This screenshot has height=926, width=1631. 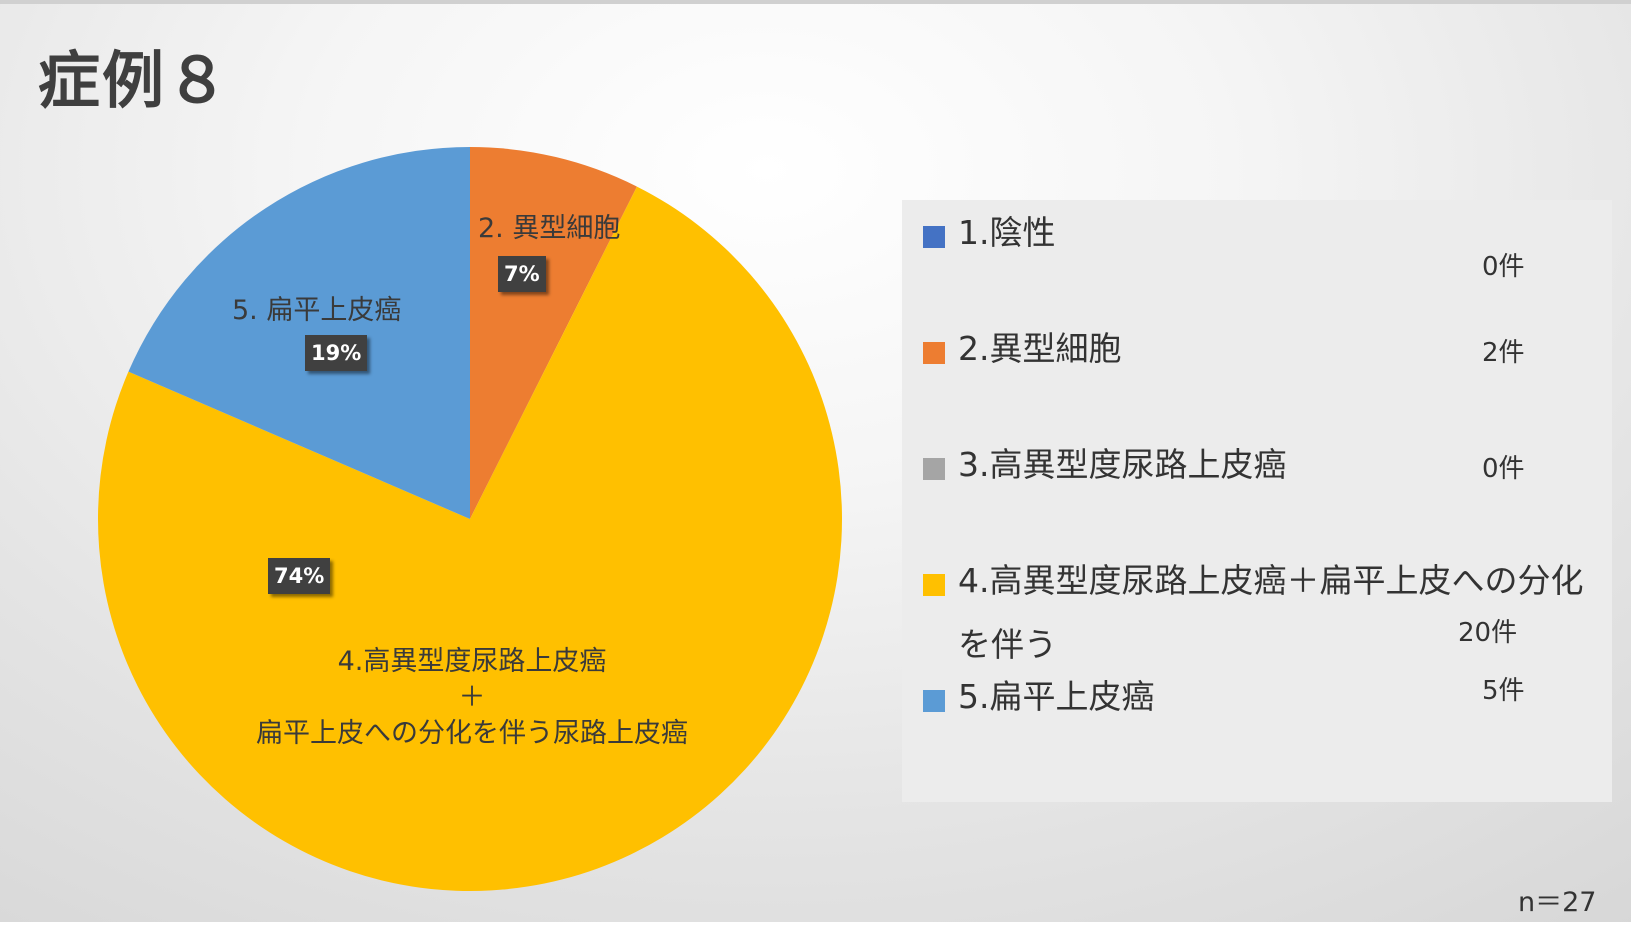 I want to click on slice-label-line: 4.高異型度尿路上皮癌, so click(x=472, y=661).